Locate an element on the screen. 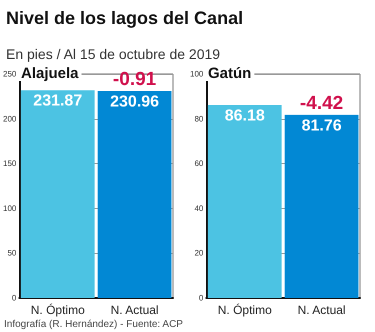 The image size is (375, 332). data-label: 81.76 is located at coordinates (322, 125).